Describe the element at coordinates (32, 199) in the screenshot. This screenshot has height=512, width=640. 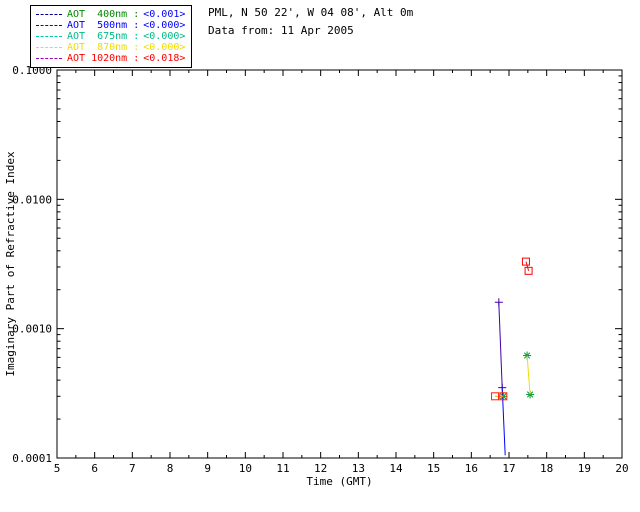
I see `svg-text: 0.0100` at that location.